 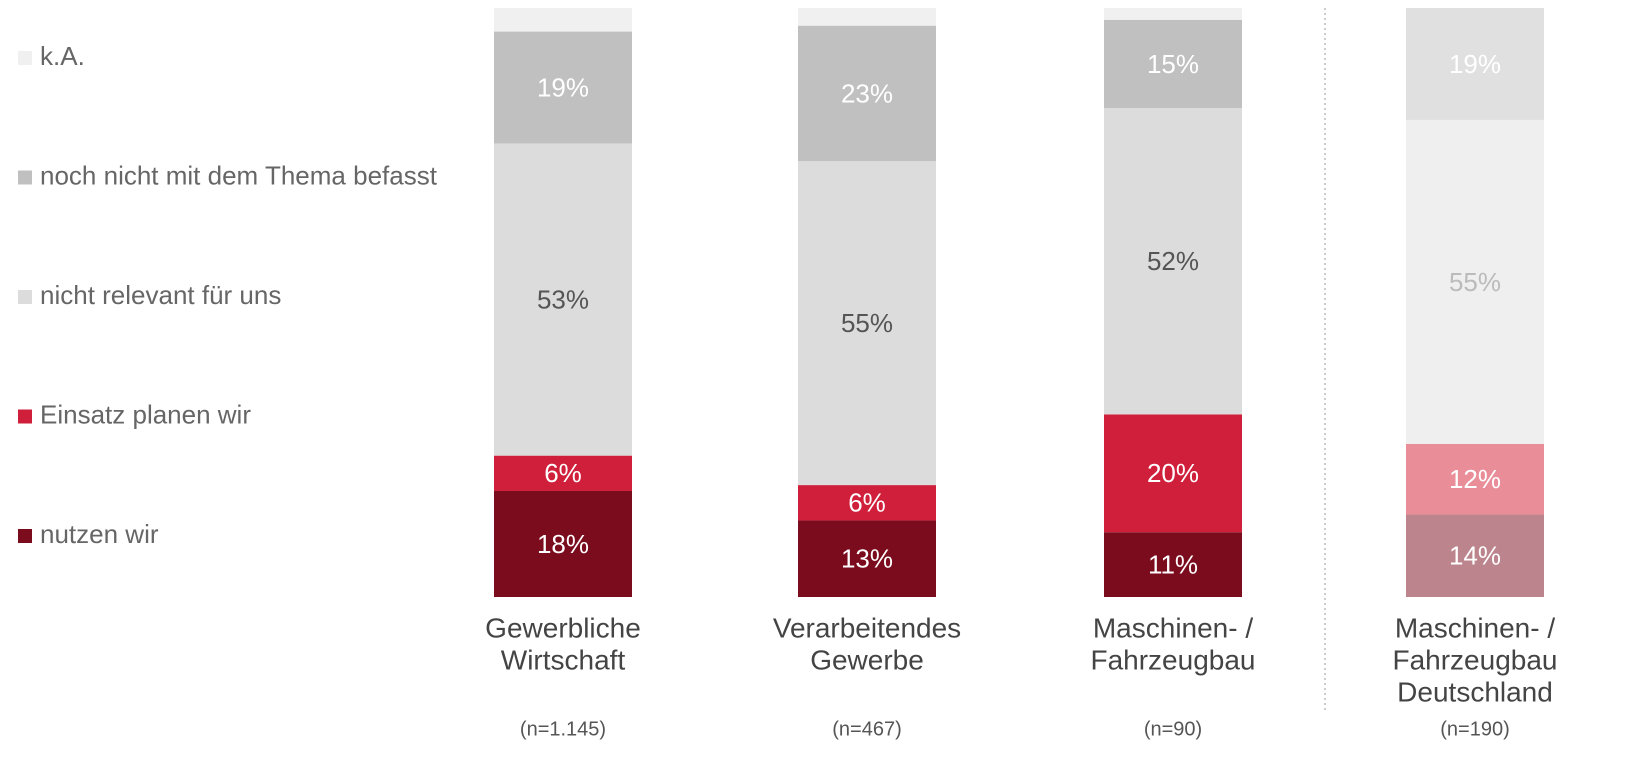 I want to click on value-label: 11%, so click(x=1173, y=564).